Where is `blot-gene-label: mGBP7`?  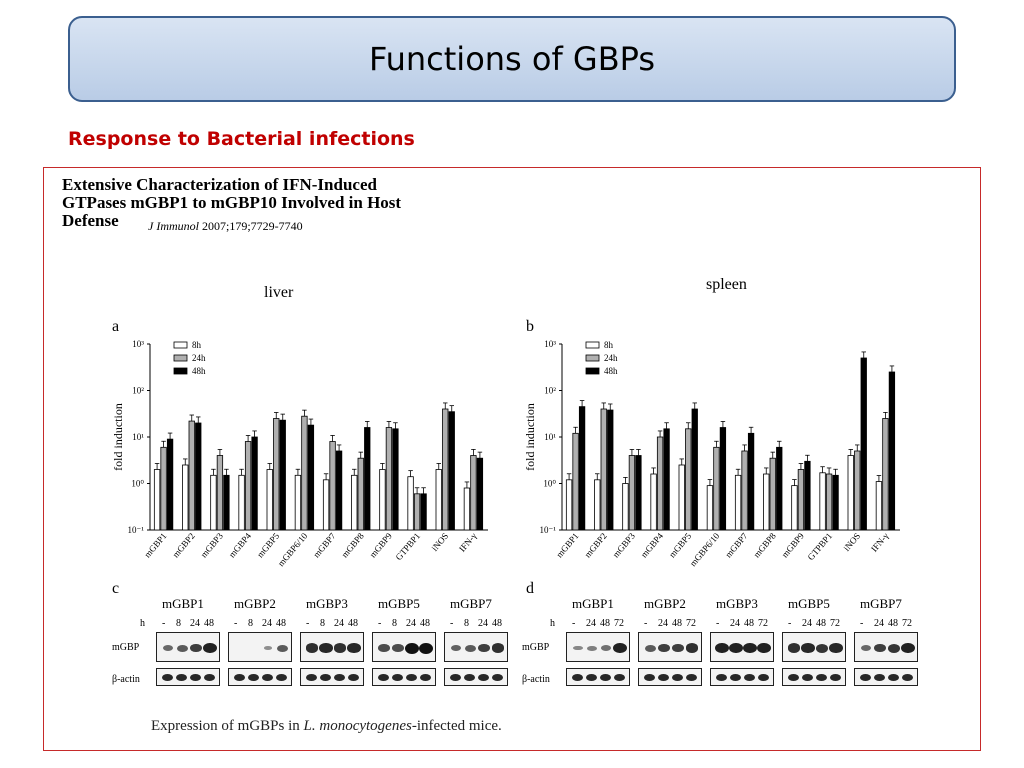 blot-gene-label: mGBP7 is located at coordinates (471, 603).